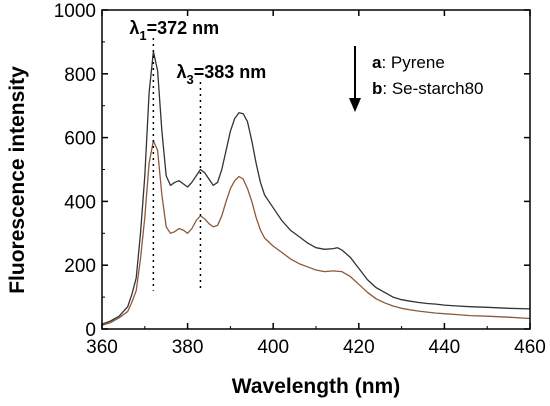 This screenshot has height=406, width=550. What do you see at coordinates (17, 180) in the screenshot?
I see `y-axis-title: Fluorescence intensity` at bounding box center [17, 180].